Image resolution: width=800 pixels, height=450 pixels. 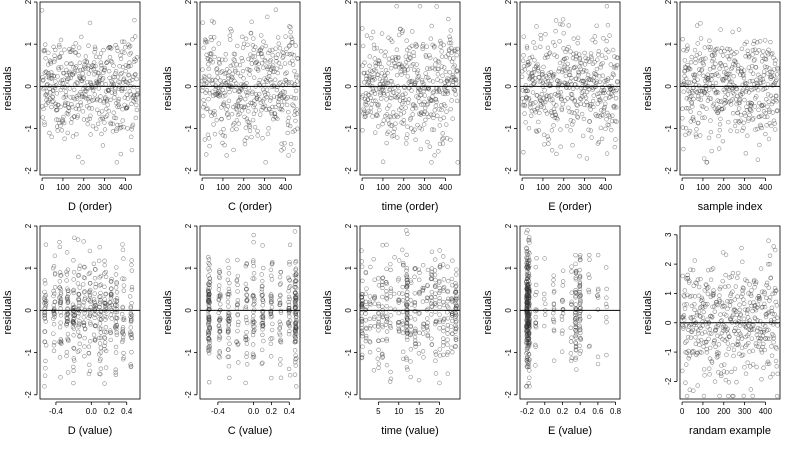 What do you see at coordinates (724, 187) in the screenshot?
I see `x-tick-label: 200` at bounding box center [724, 187].